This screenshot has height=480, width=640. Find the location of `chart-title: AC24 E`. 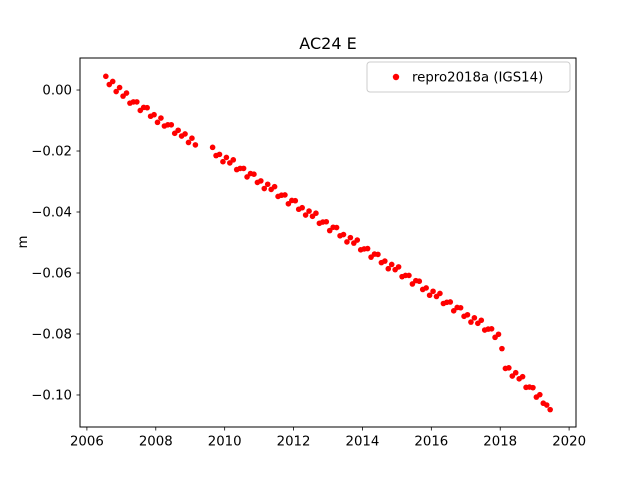

chart-title: AC24 E is located at coordinates (327, 43).